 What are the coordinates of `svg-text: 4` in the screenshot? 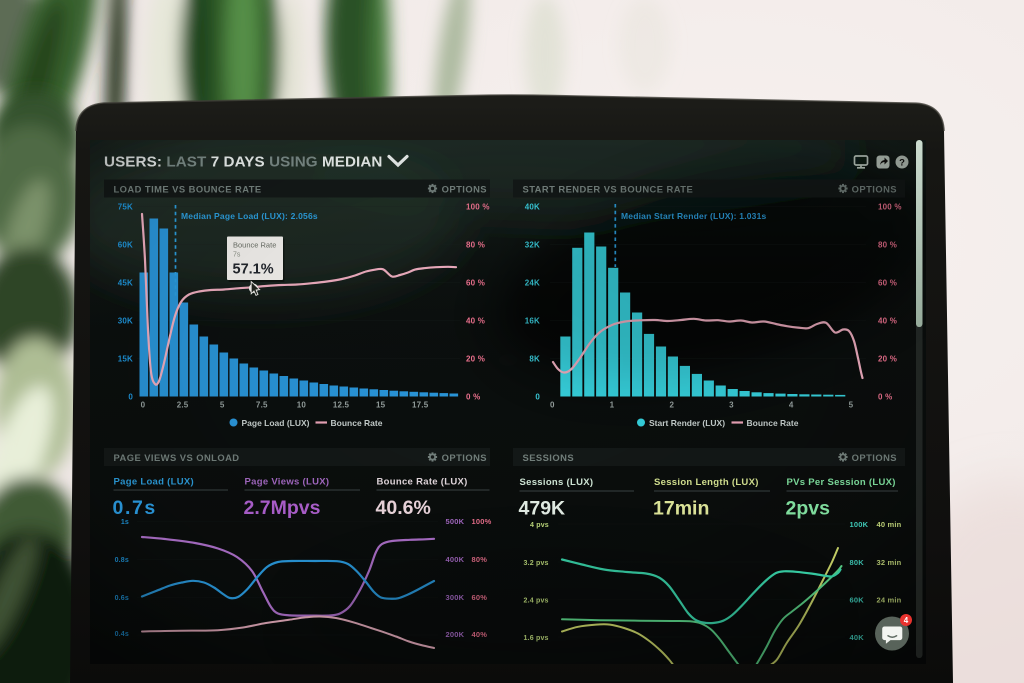 It's located at (906, 620).